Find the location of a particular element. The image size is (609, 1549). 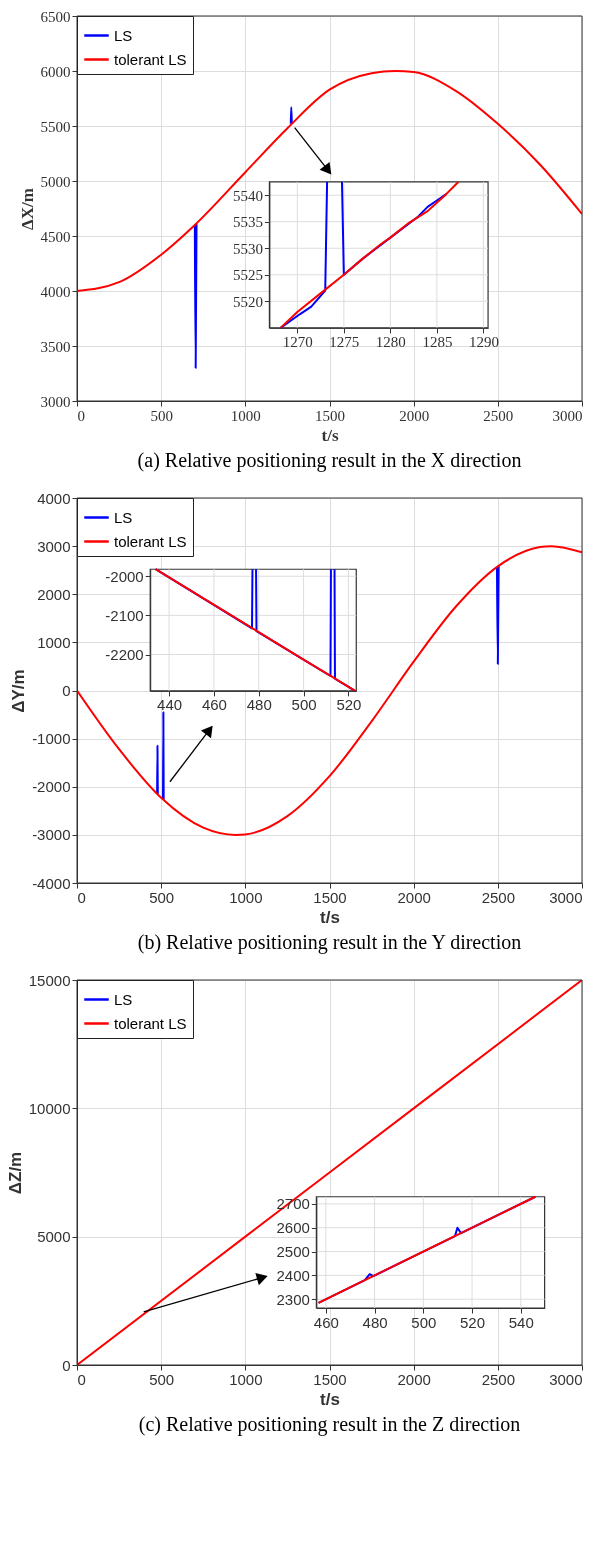

y-tick-label: 6000 is located at coordinates (55, 71).